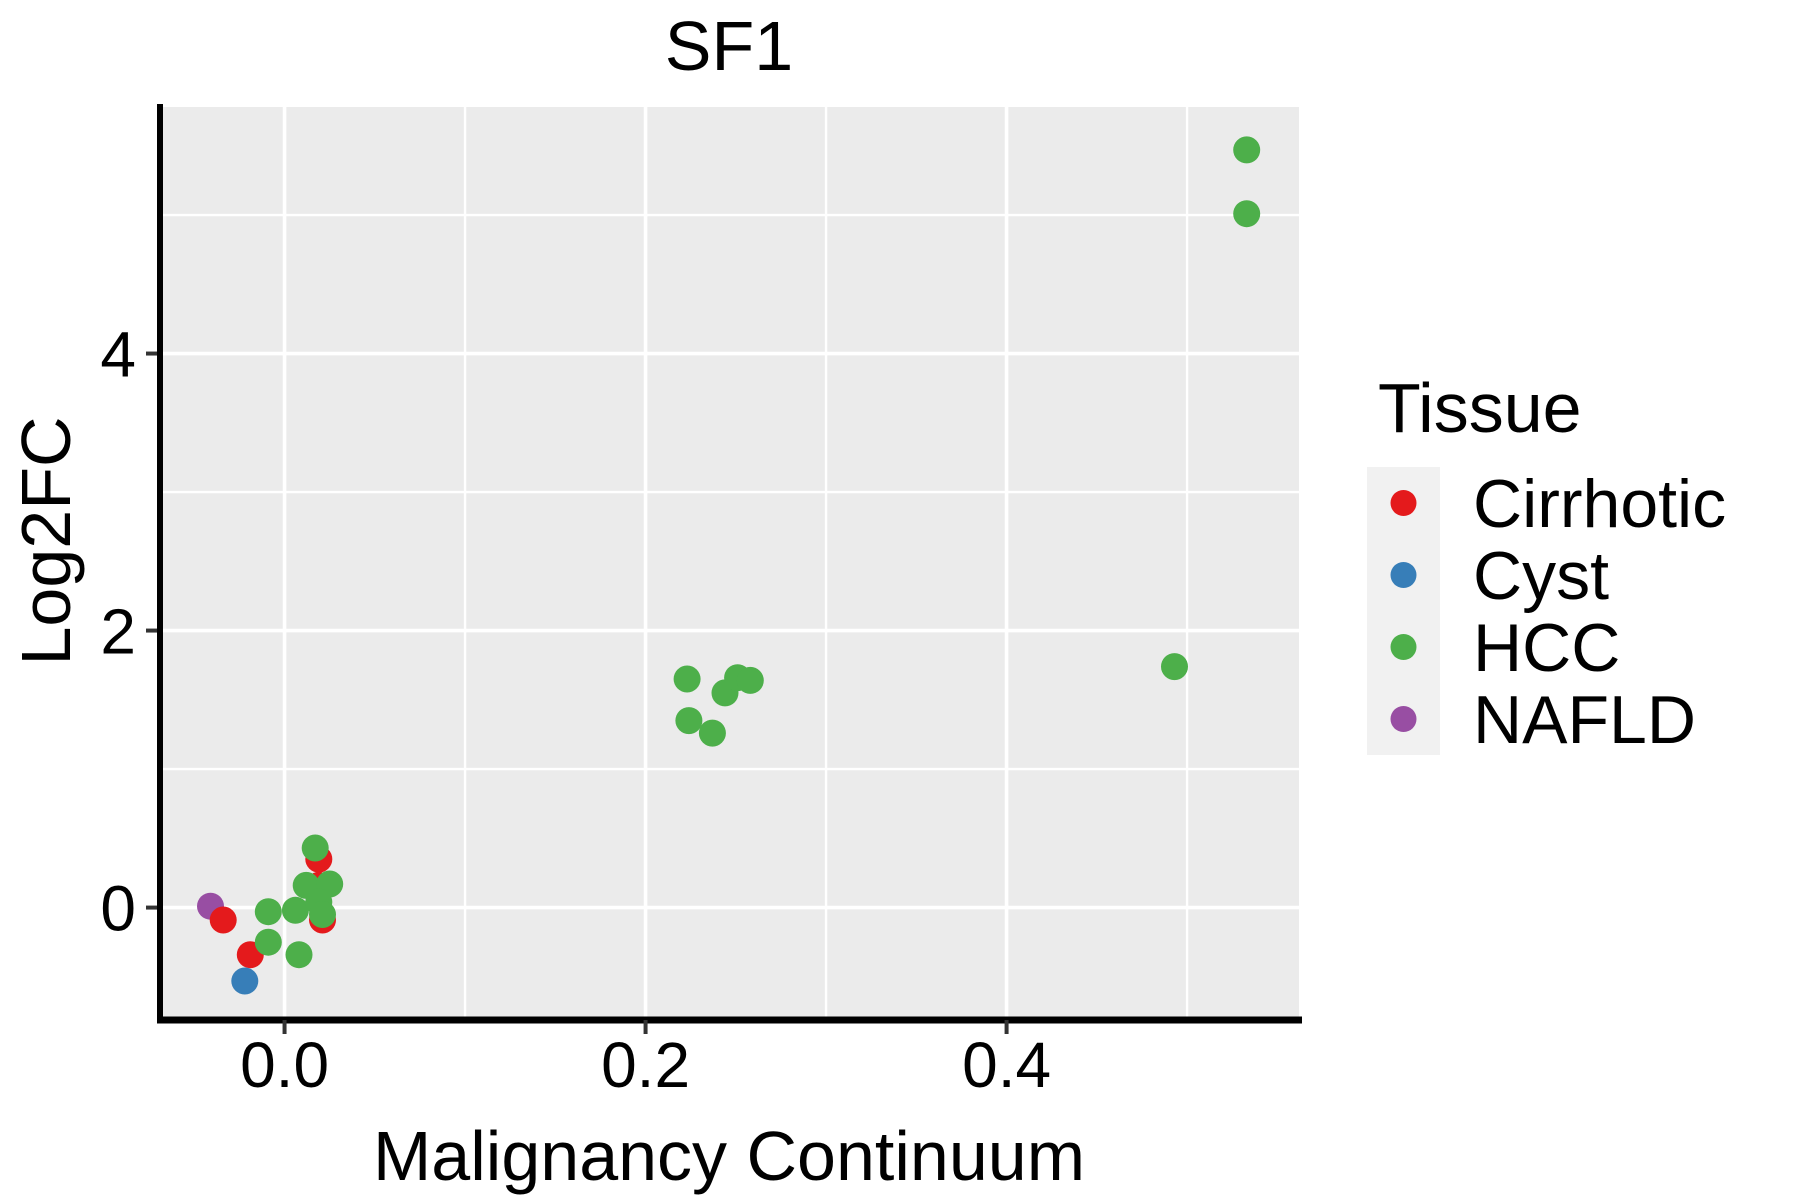 This screenshot has width=1800, height=1200. I want to click on legend-label-hcc: HCC, so click(1546, 648).